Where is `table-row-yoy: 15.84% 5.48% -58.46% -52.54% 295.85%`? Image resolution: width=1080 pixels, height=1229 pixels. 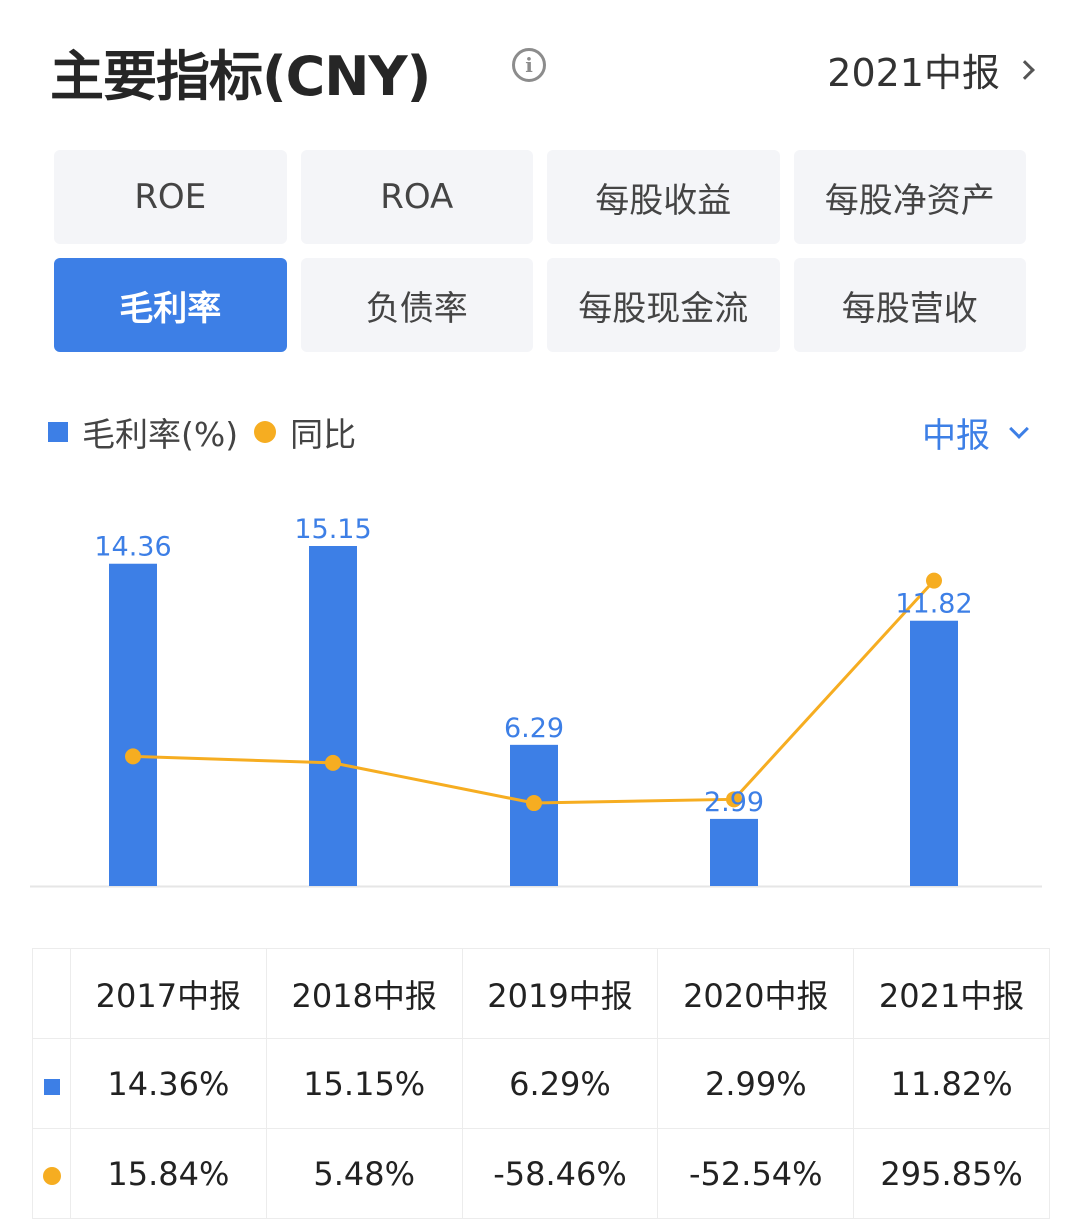 table-row-yoy: 15.84% 5.48% -58.46% -52.54% 295.85% is located at coordinates (541, 1173).